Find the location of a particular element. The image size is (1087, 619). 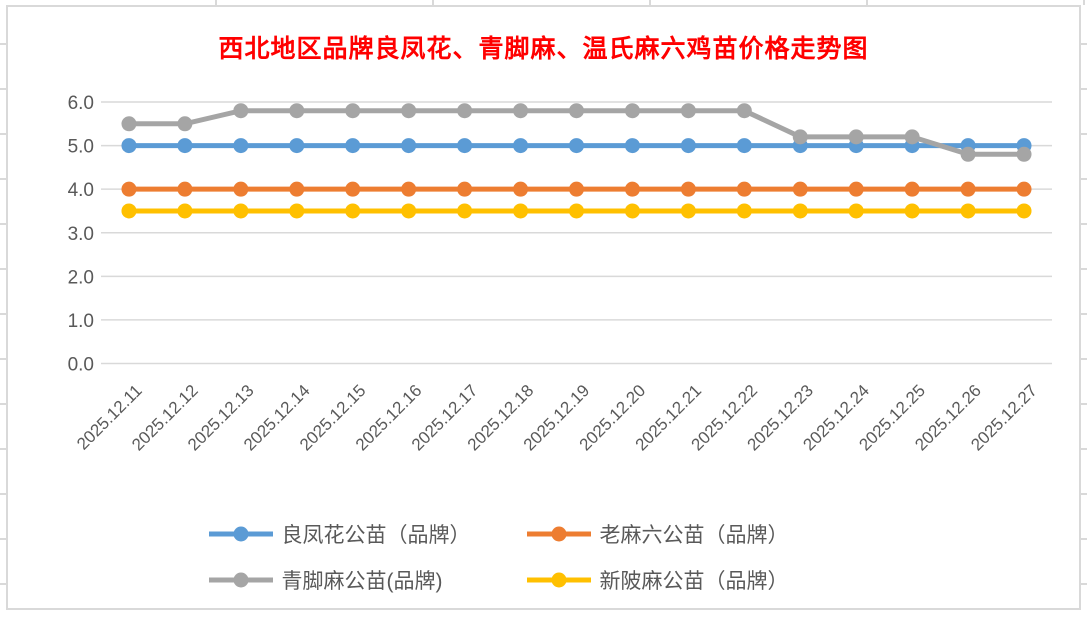

chart-legend: 良凤花公苗（品牌） 老麻六公苗（品牌） 青脚麻公苗(品牌) 新陂麻公苗（品牌） is located at coordinates (543, 557).